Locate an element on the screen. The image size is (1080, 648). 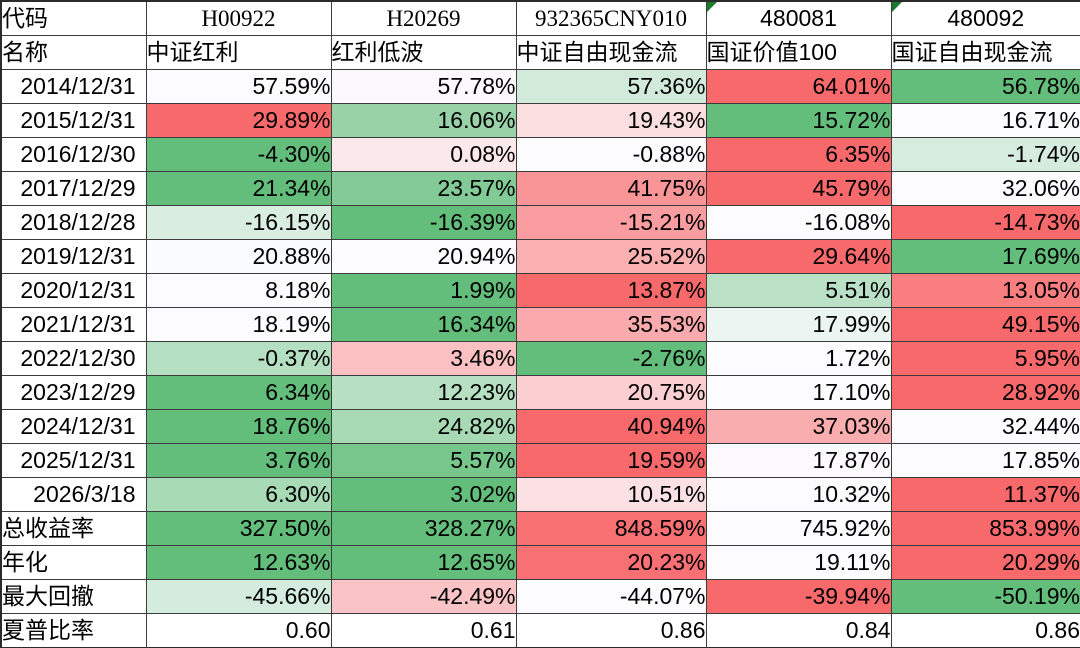
value-cell: 5.95% is located at coordinates (985, 358).